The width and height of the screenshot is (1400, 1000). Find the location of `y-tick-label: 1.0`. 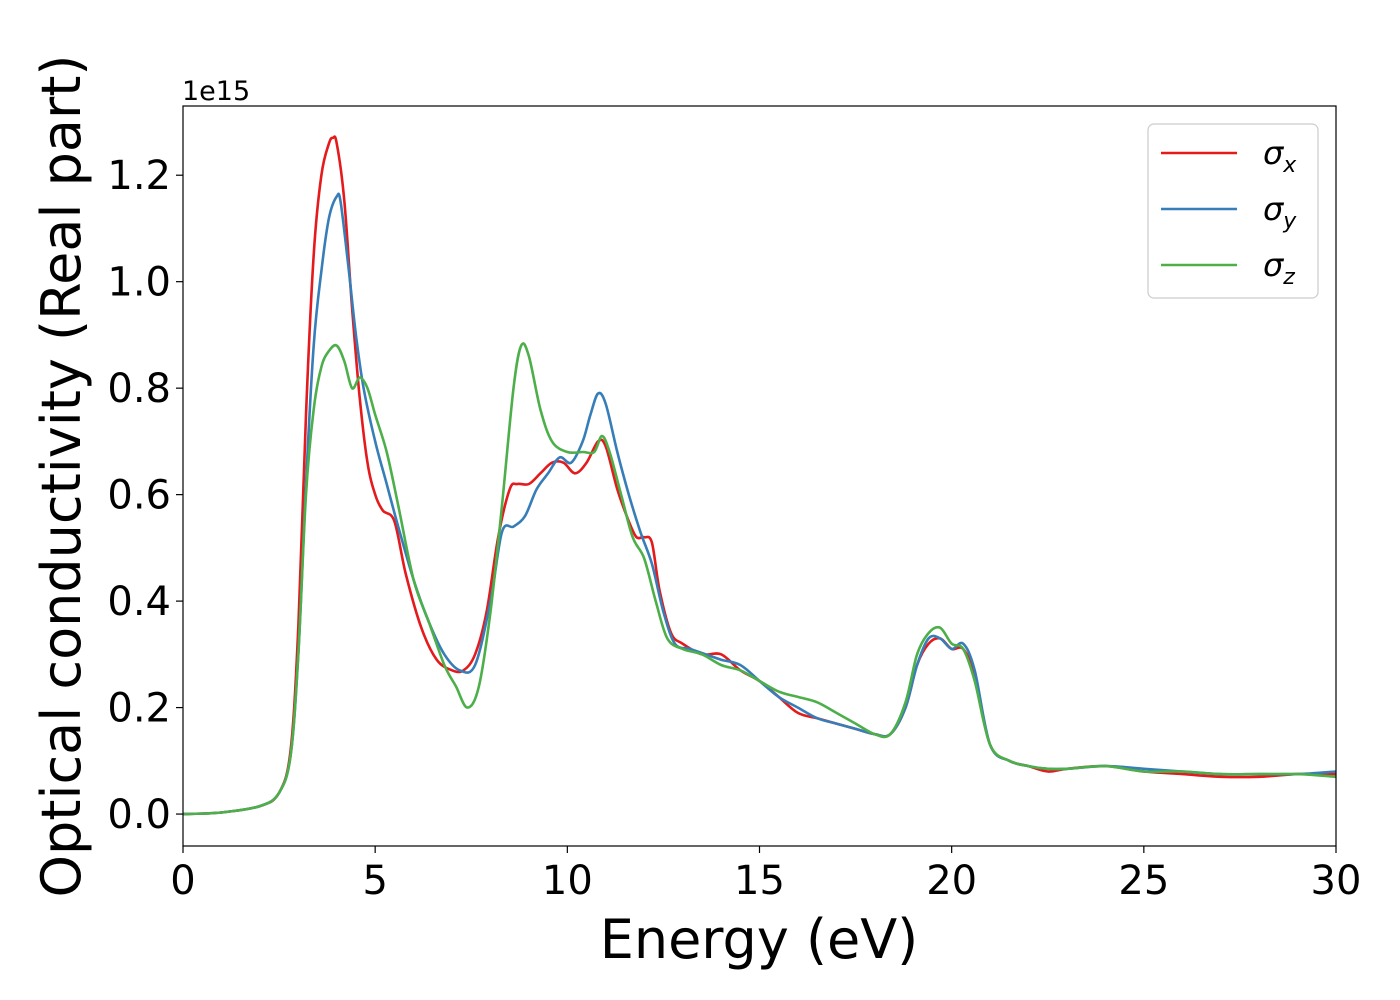

y-tick-label: 1.0 is located at coordinates (139, 283).